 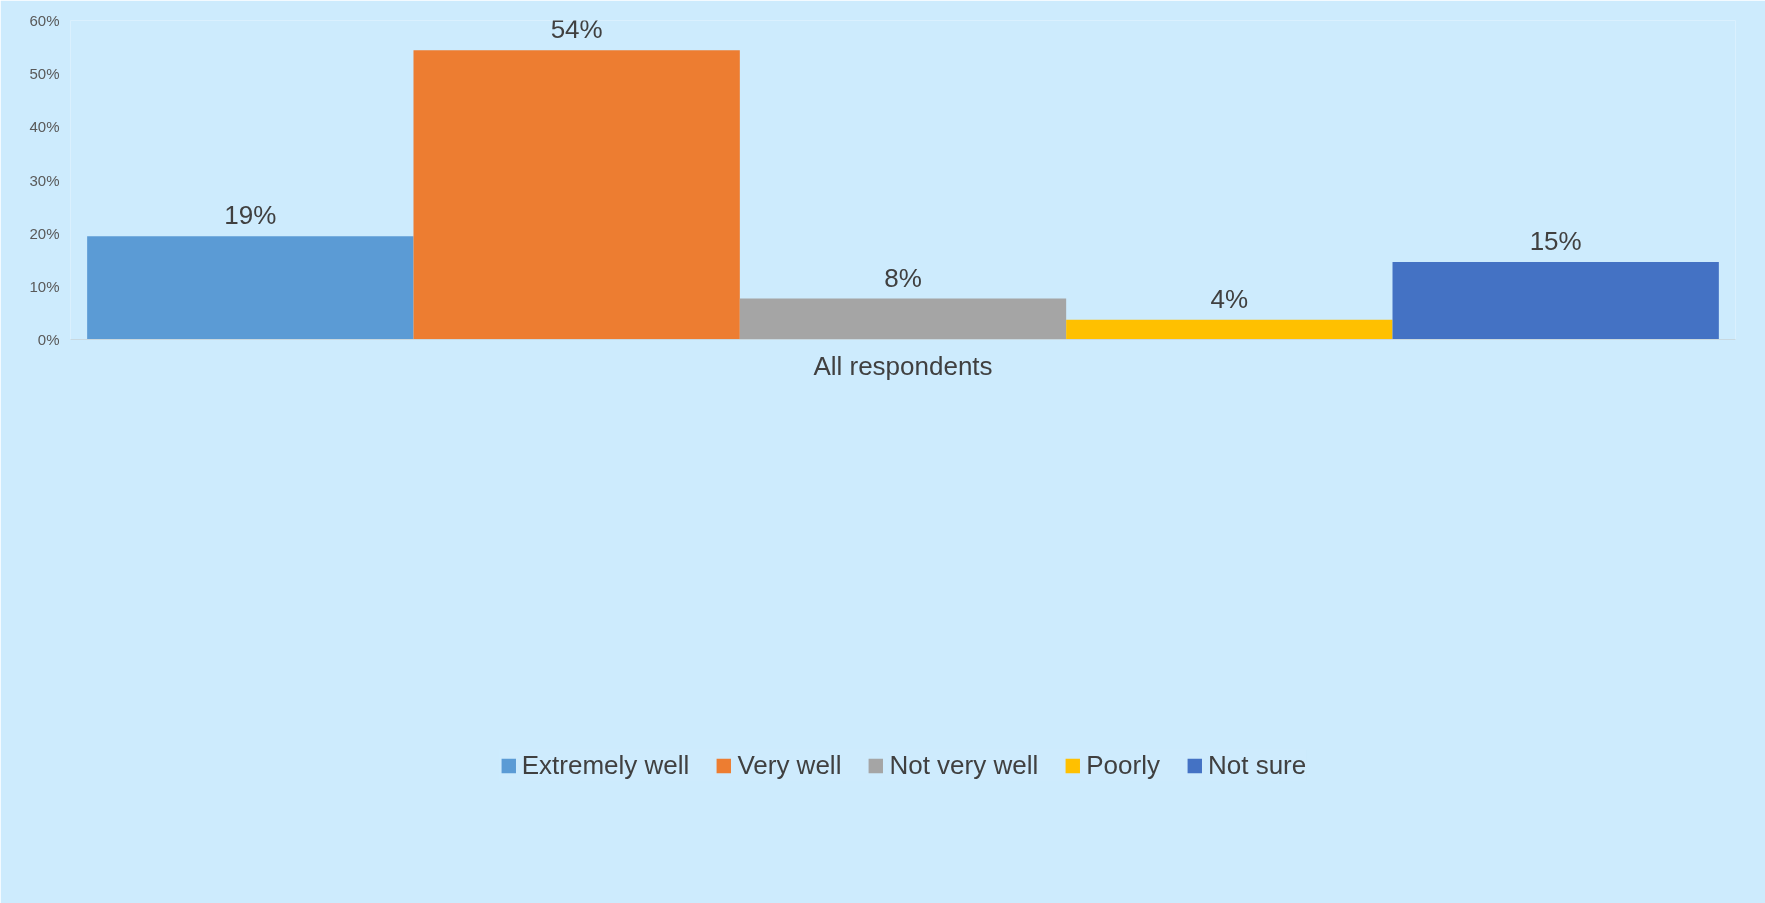 What do you see at coordinates (789, 765) in the screenshot?
I see `legend-label: Very well` at bounding box center [789, 765].